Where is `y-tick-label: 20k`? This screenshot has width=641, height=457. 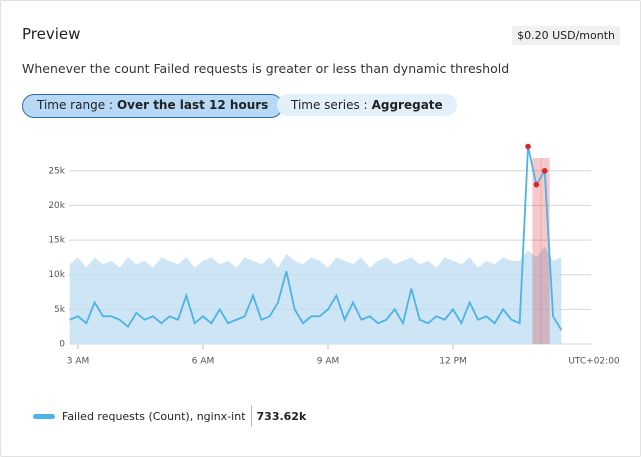
y-tick-label: 20k is located at coordinates (56, 206).